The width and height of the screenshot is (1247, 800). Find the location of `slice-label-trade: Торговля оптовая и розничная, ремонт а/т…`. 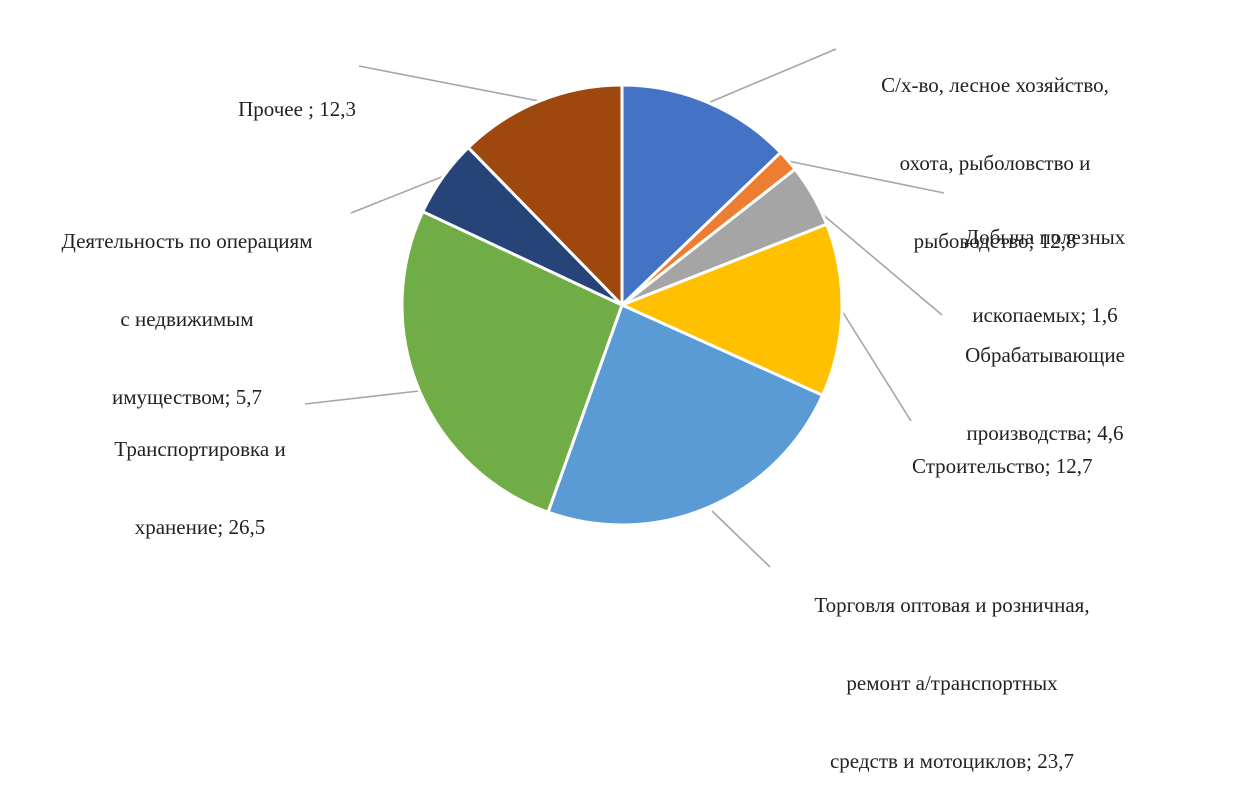

slice-label-trade: Торговля оптовая и розничная, ремонт а/т… is located at coordinates (952, 683).